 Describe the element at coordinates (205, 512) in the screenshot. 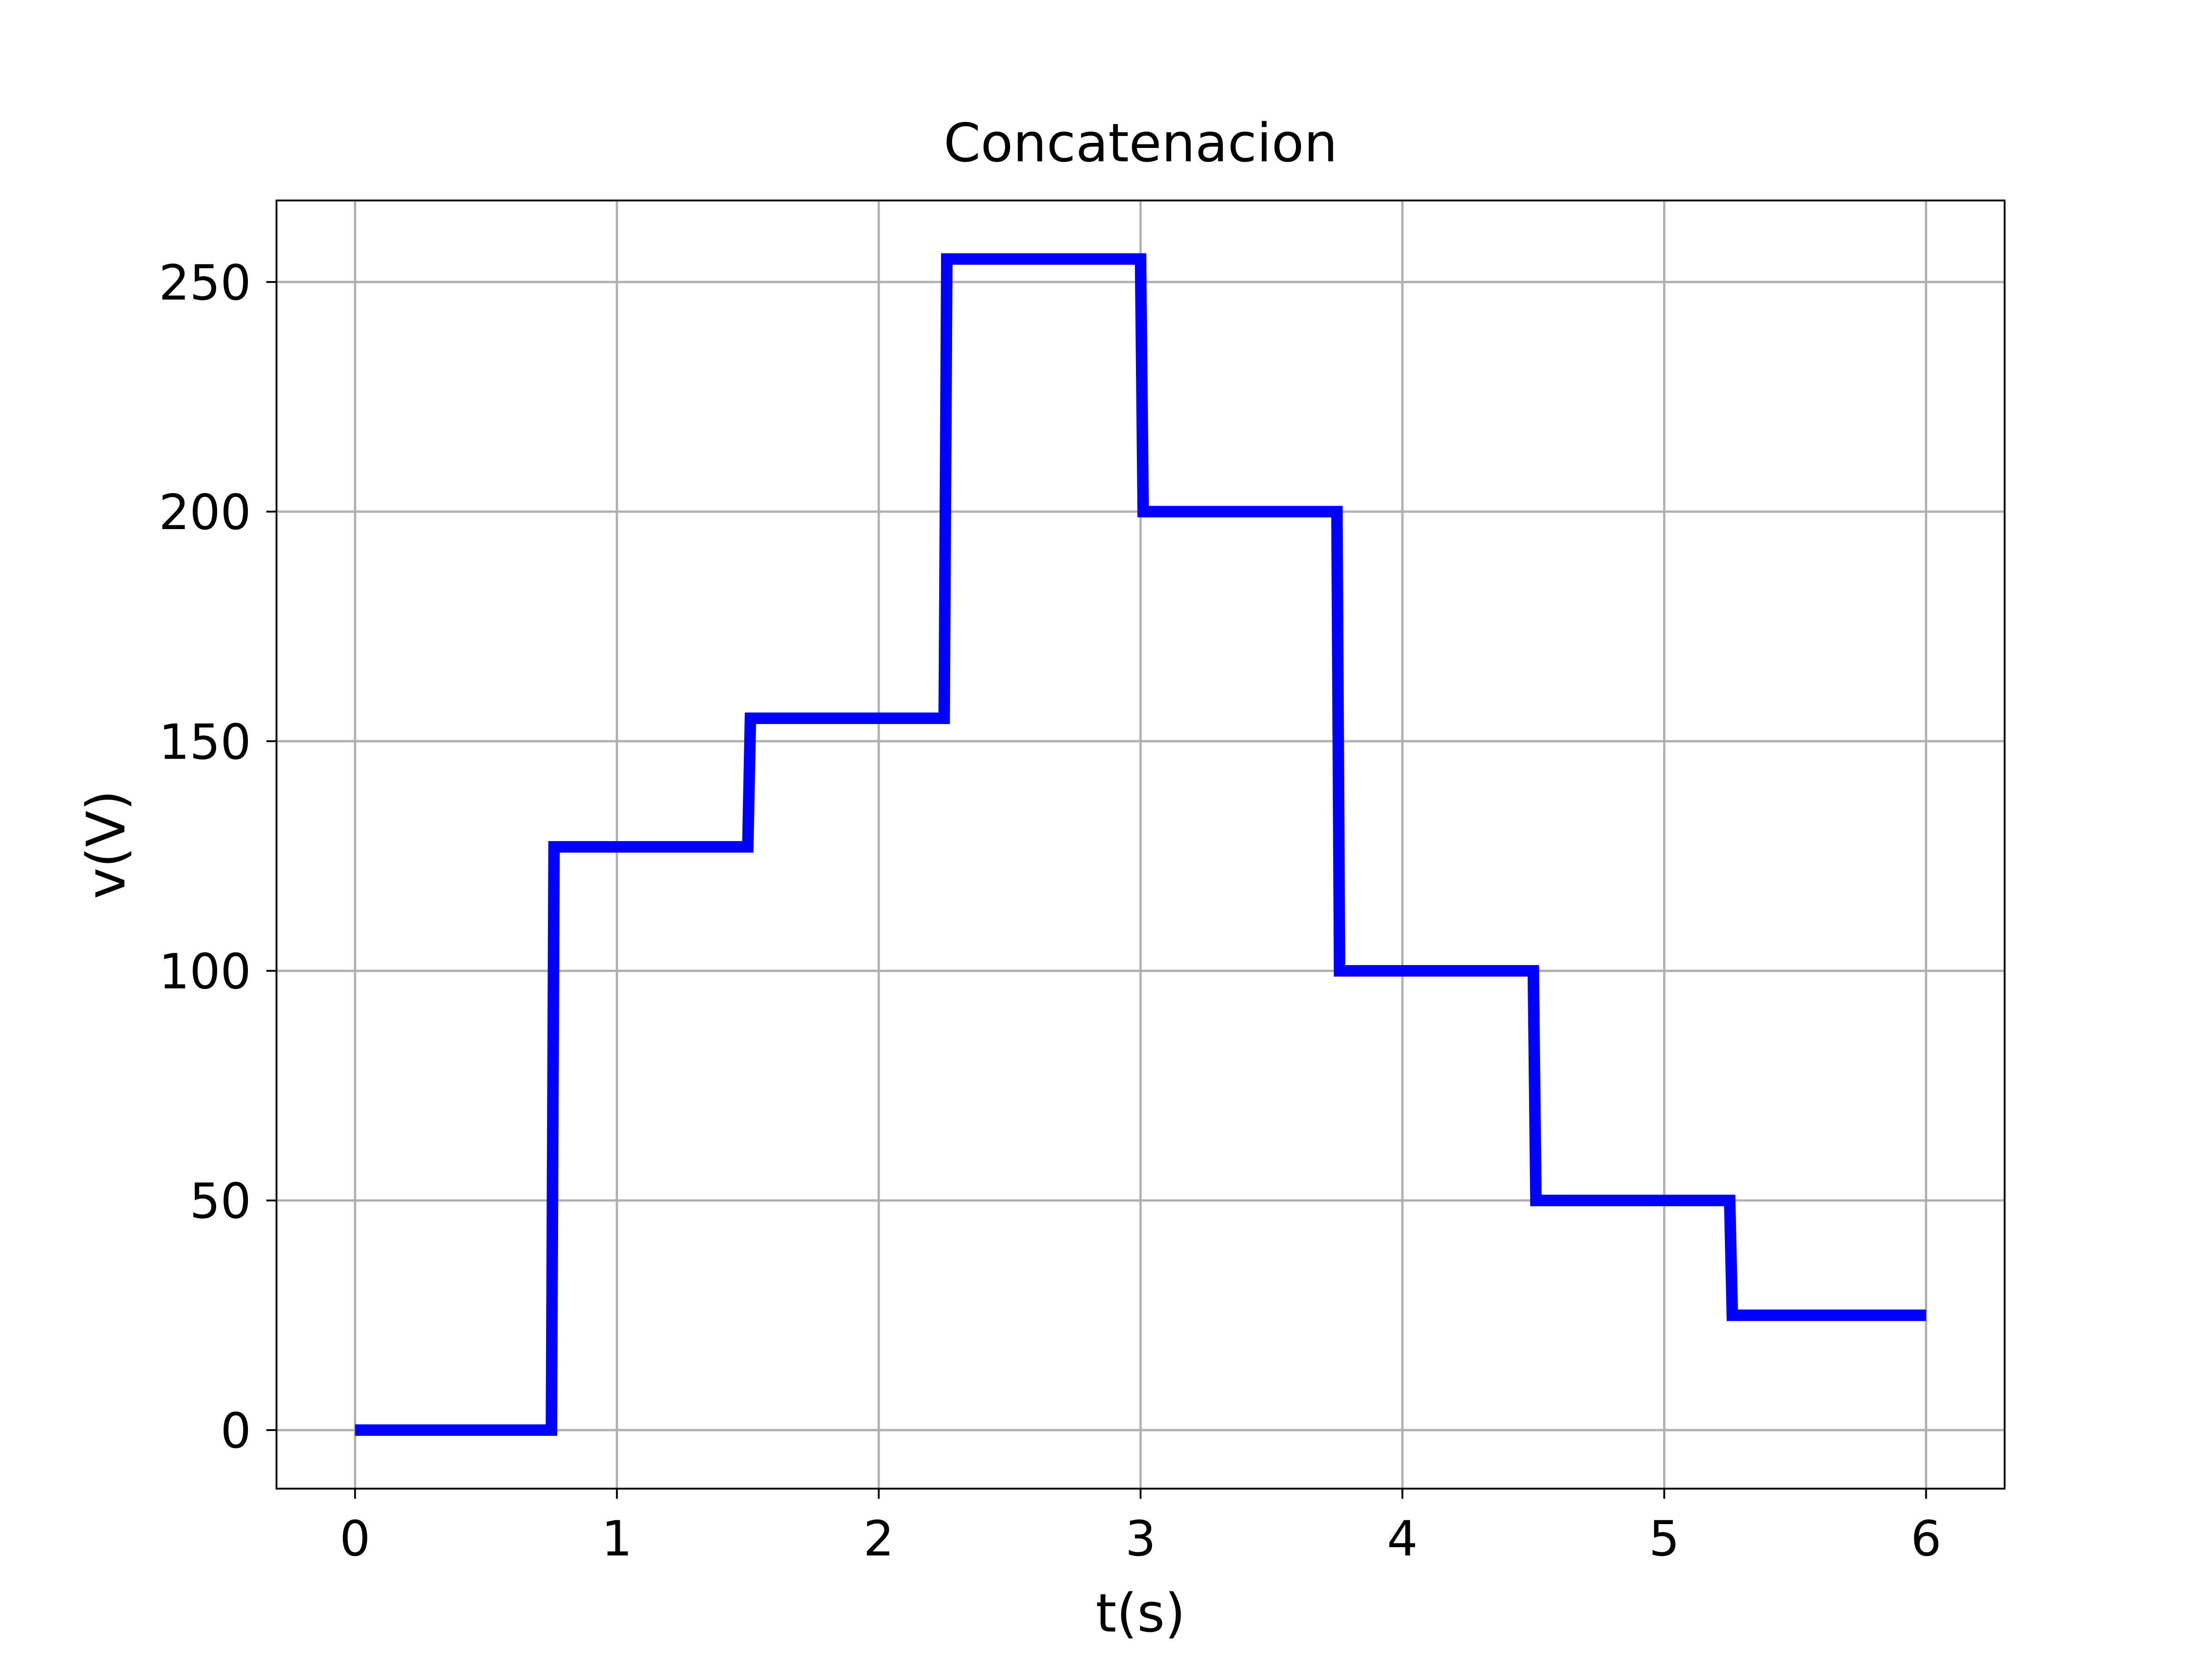

I see `y-tick-label: 200` at that location.